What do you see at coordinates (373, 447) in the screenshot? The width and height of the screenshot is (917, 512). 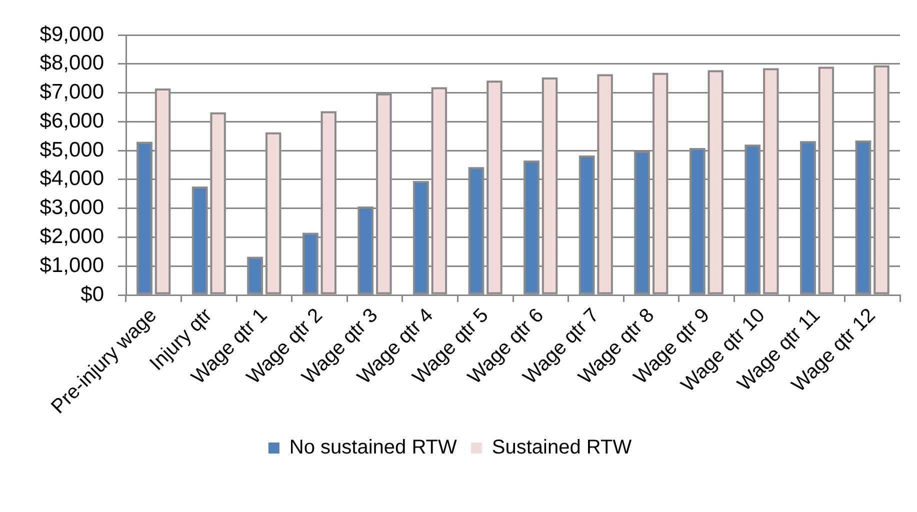 I see `legend-label: No sustained RTW` at bounding box center [373, 447].